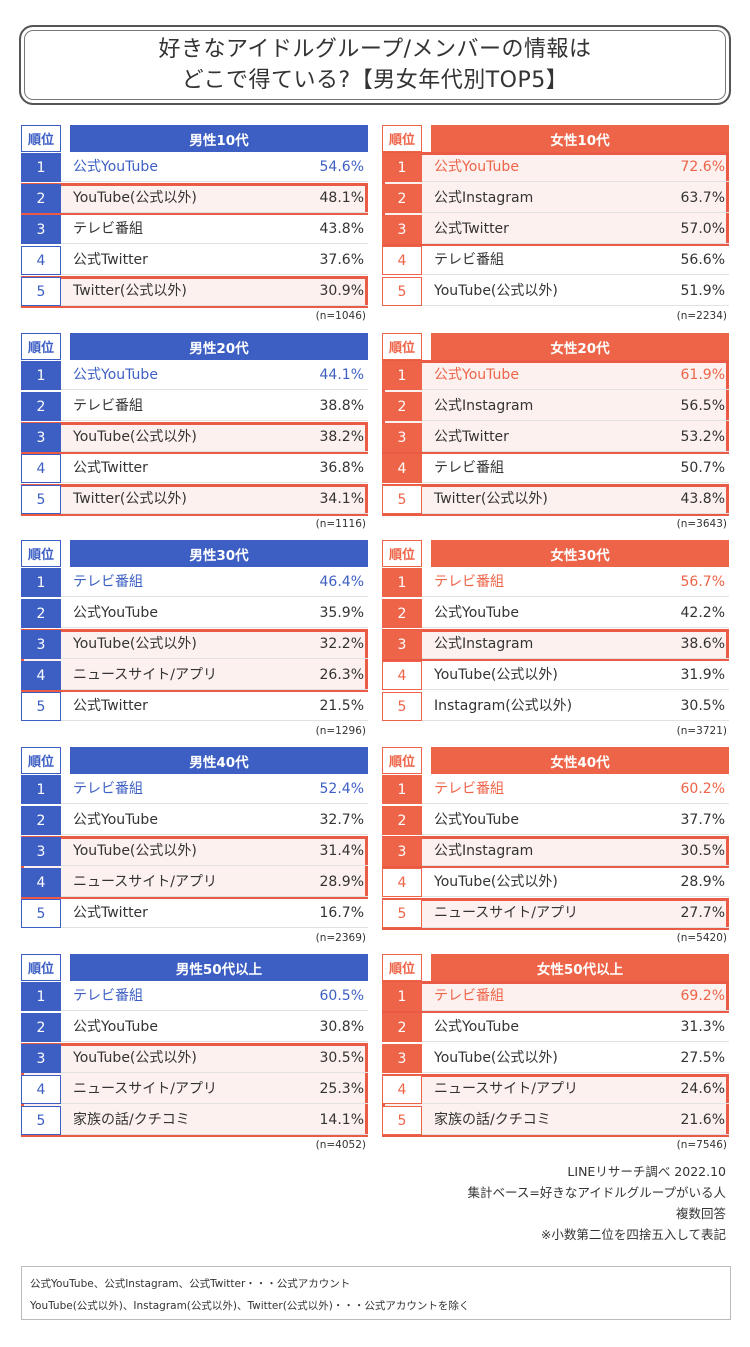  What do you see at coordinates (194, 437) in the screenshot?
I see `table-row: 3 YouTube(公式以外) 38.2%` at bounding box center [194, 437].